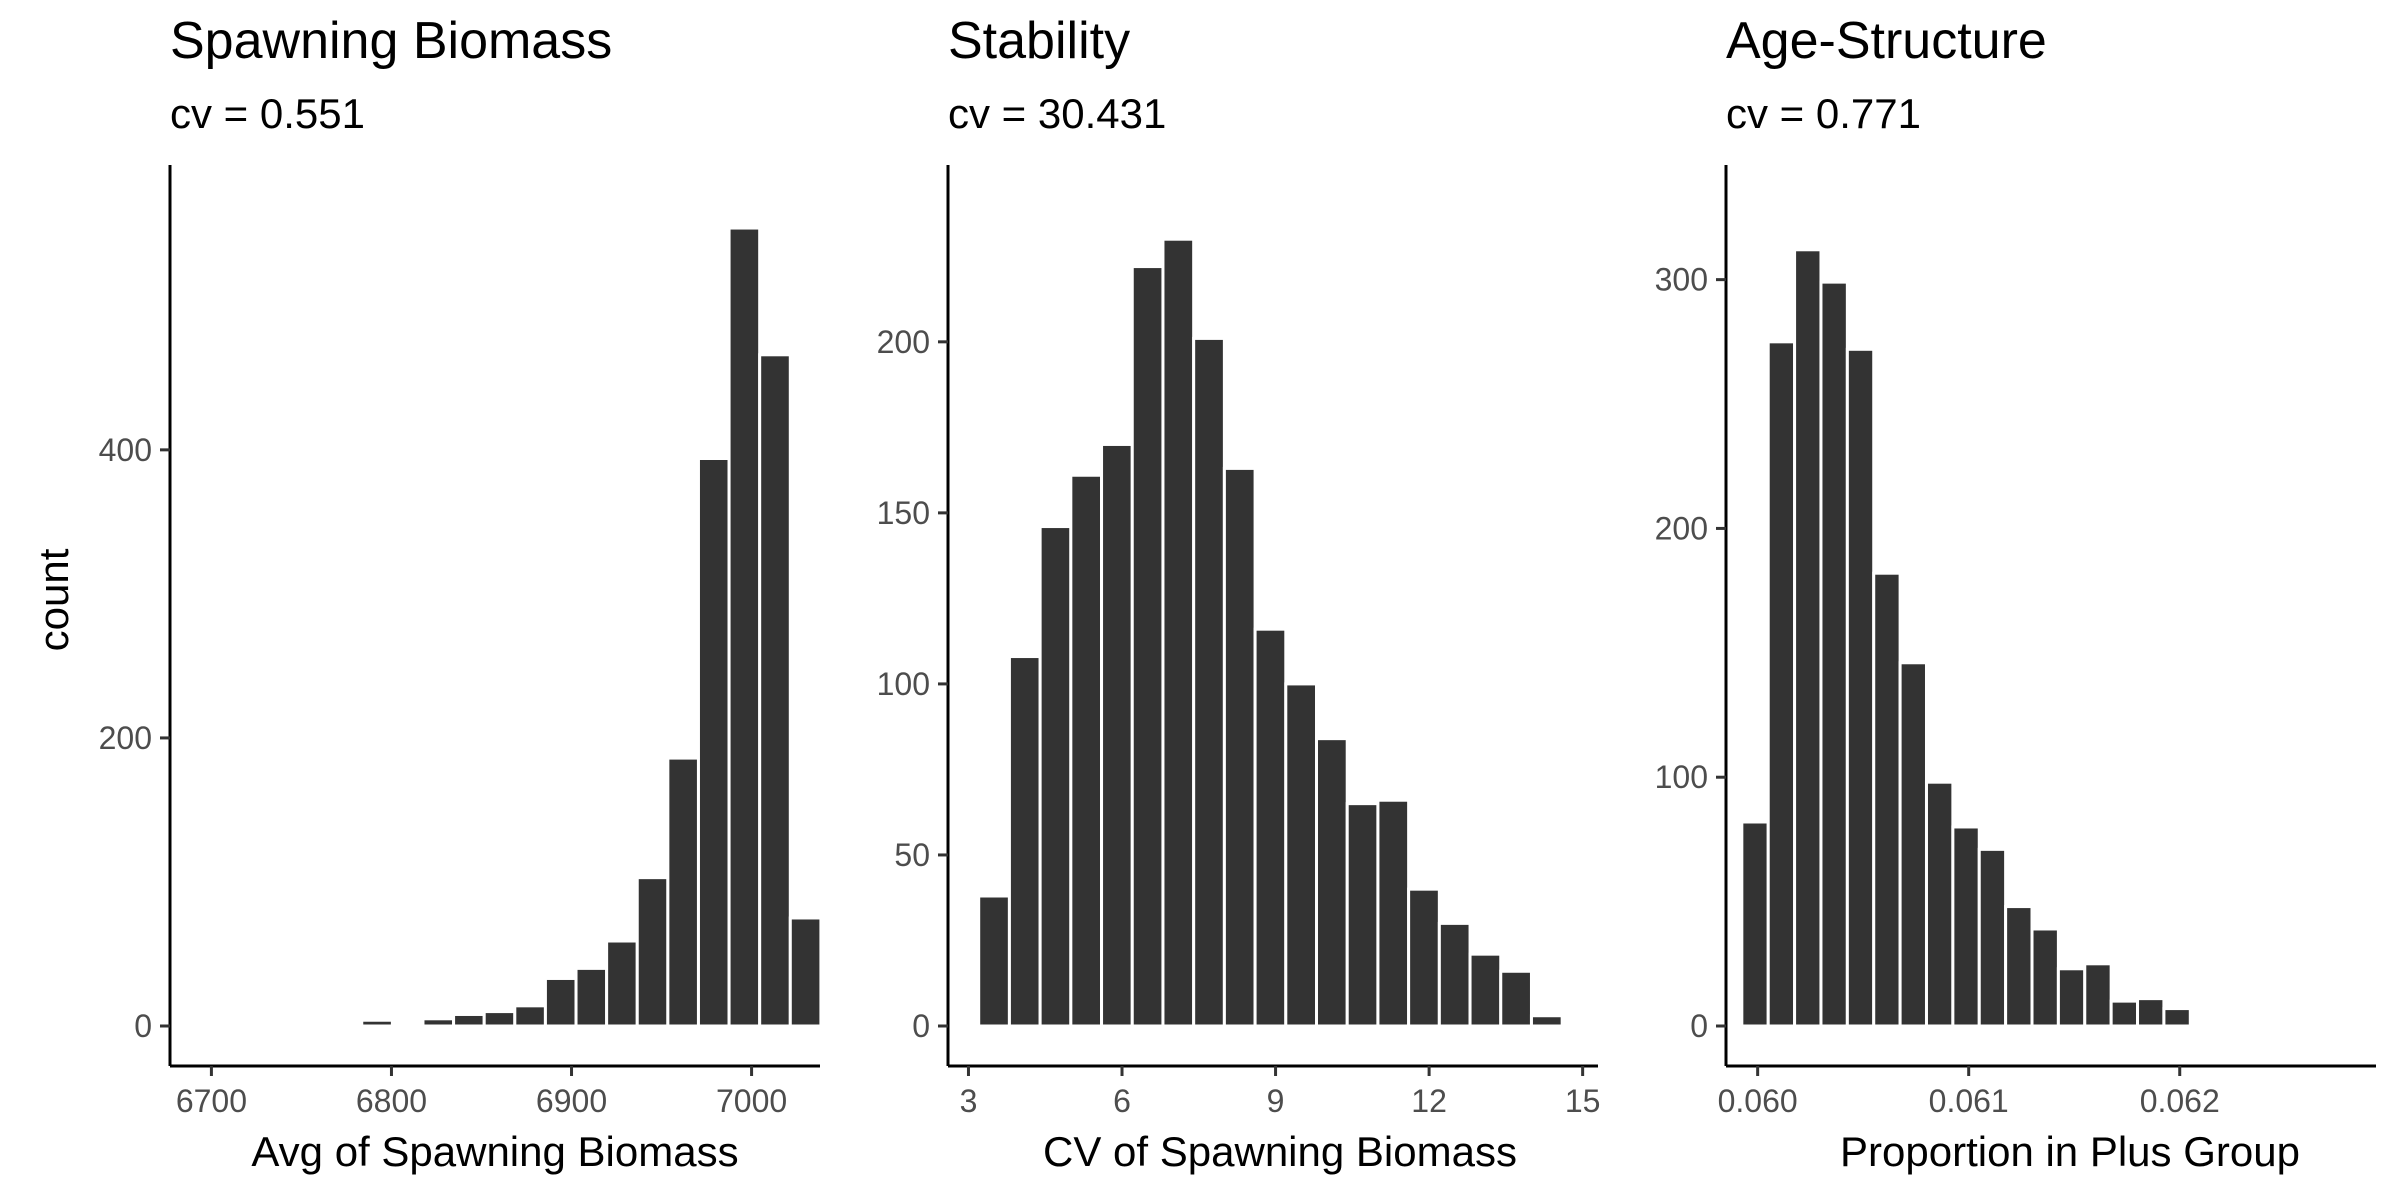 Image resolution: width=2400 pixels, height=1200 pixels. Describe the element at coordinates (912, 855) in the screenshot. I see `y-tick-label: 50` at that location.